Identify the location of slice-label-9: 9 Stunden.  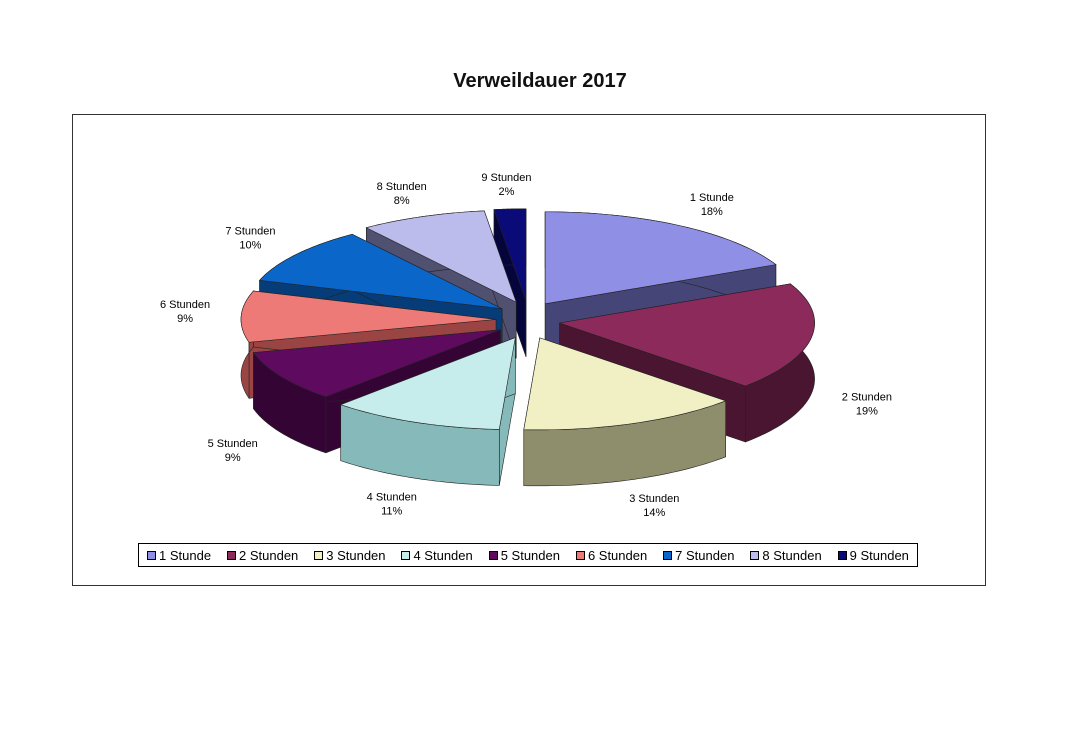
(506, 178).